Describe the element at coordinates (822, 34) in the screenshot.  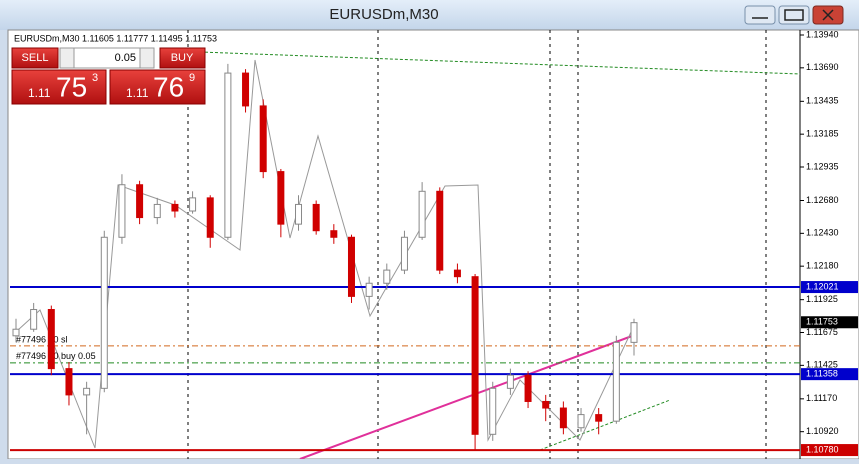
I see `y-tick-label: 1.13940` at that location.